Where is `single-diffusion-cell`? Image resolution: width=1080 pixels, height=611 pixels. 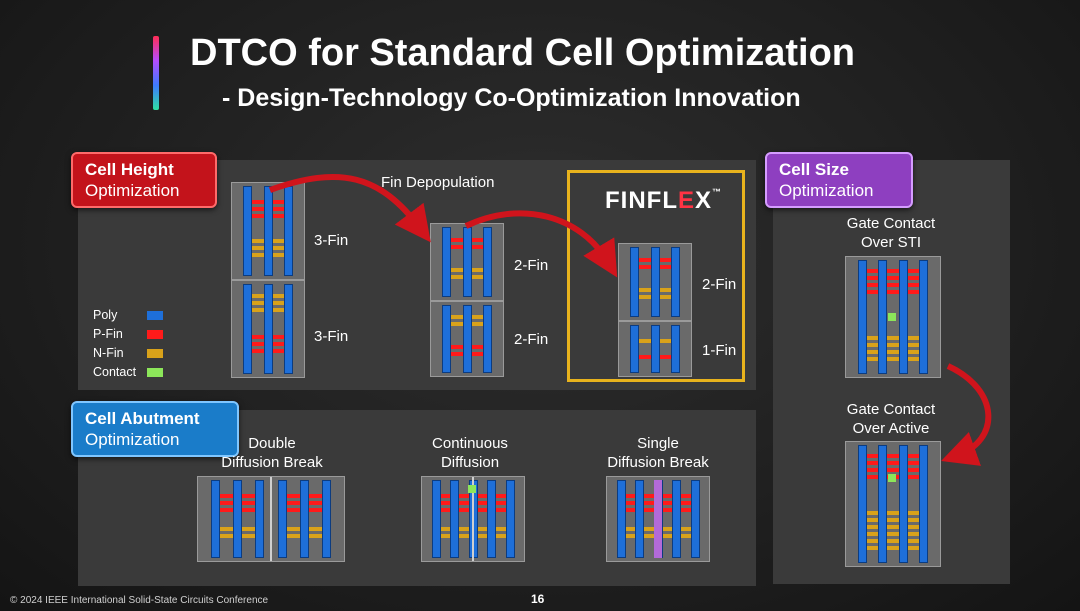
single-diffusion-cell is located at coordinates (658, 519).